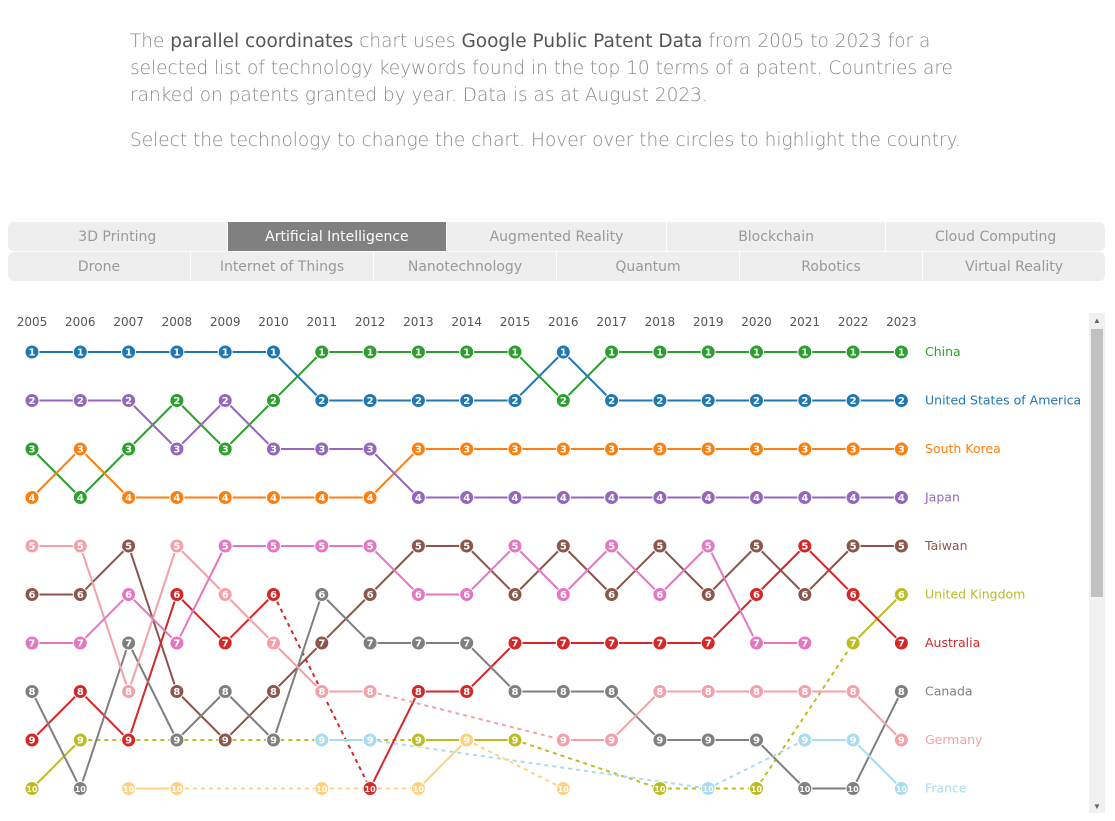 Image resolution: width=1115 pixels, height=821 pixels. I want to click on tab-quantum: Quantum, so click(648, 266).